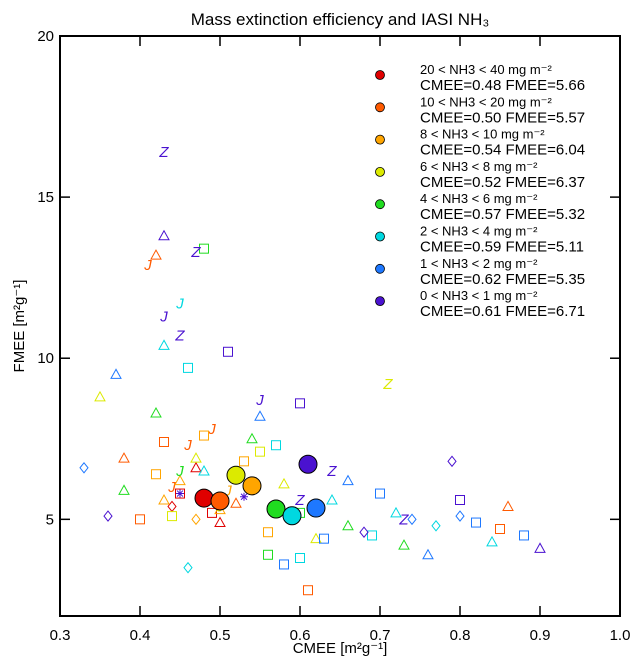 The height and width of the screenshot is (664, 635). What do you see at coordinates (479, 231) in the screenshot?
I see `legend-label: 2 < NH3 < 4 mg m⁻²` at bounding box center [479, 231].